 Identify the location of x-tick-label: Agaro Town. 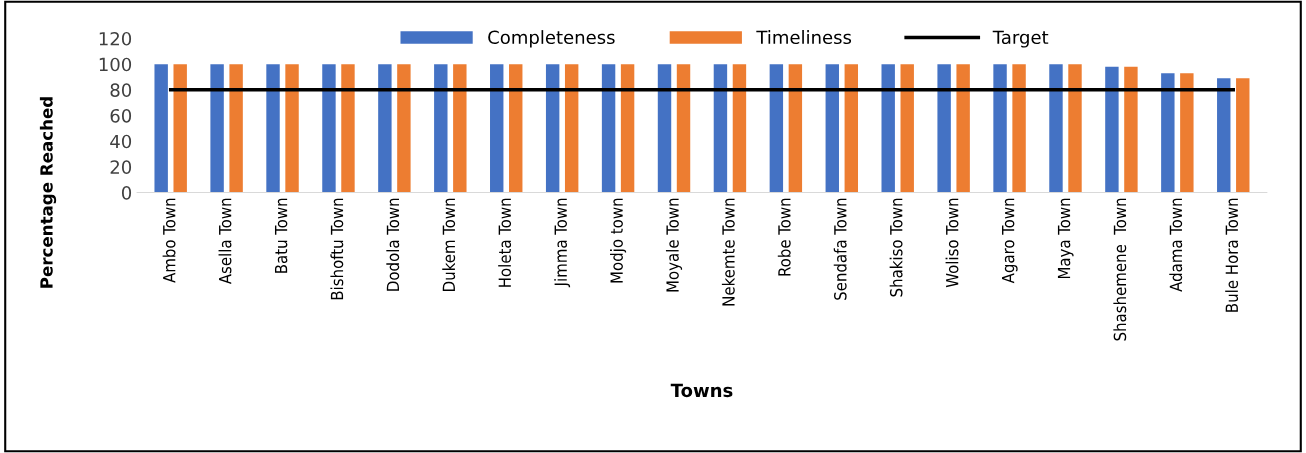
(1010, 241).